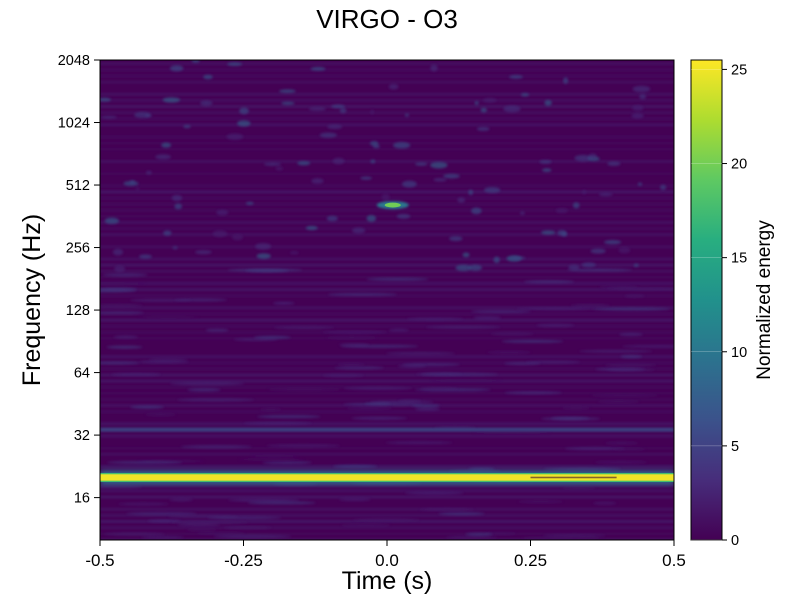  What do you see at coordinates (674, 560) in the screenshot?
I see `x-tick-label: 0.5` at bounding box center [674, 560].